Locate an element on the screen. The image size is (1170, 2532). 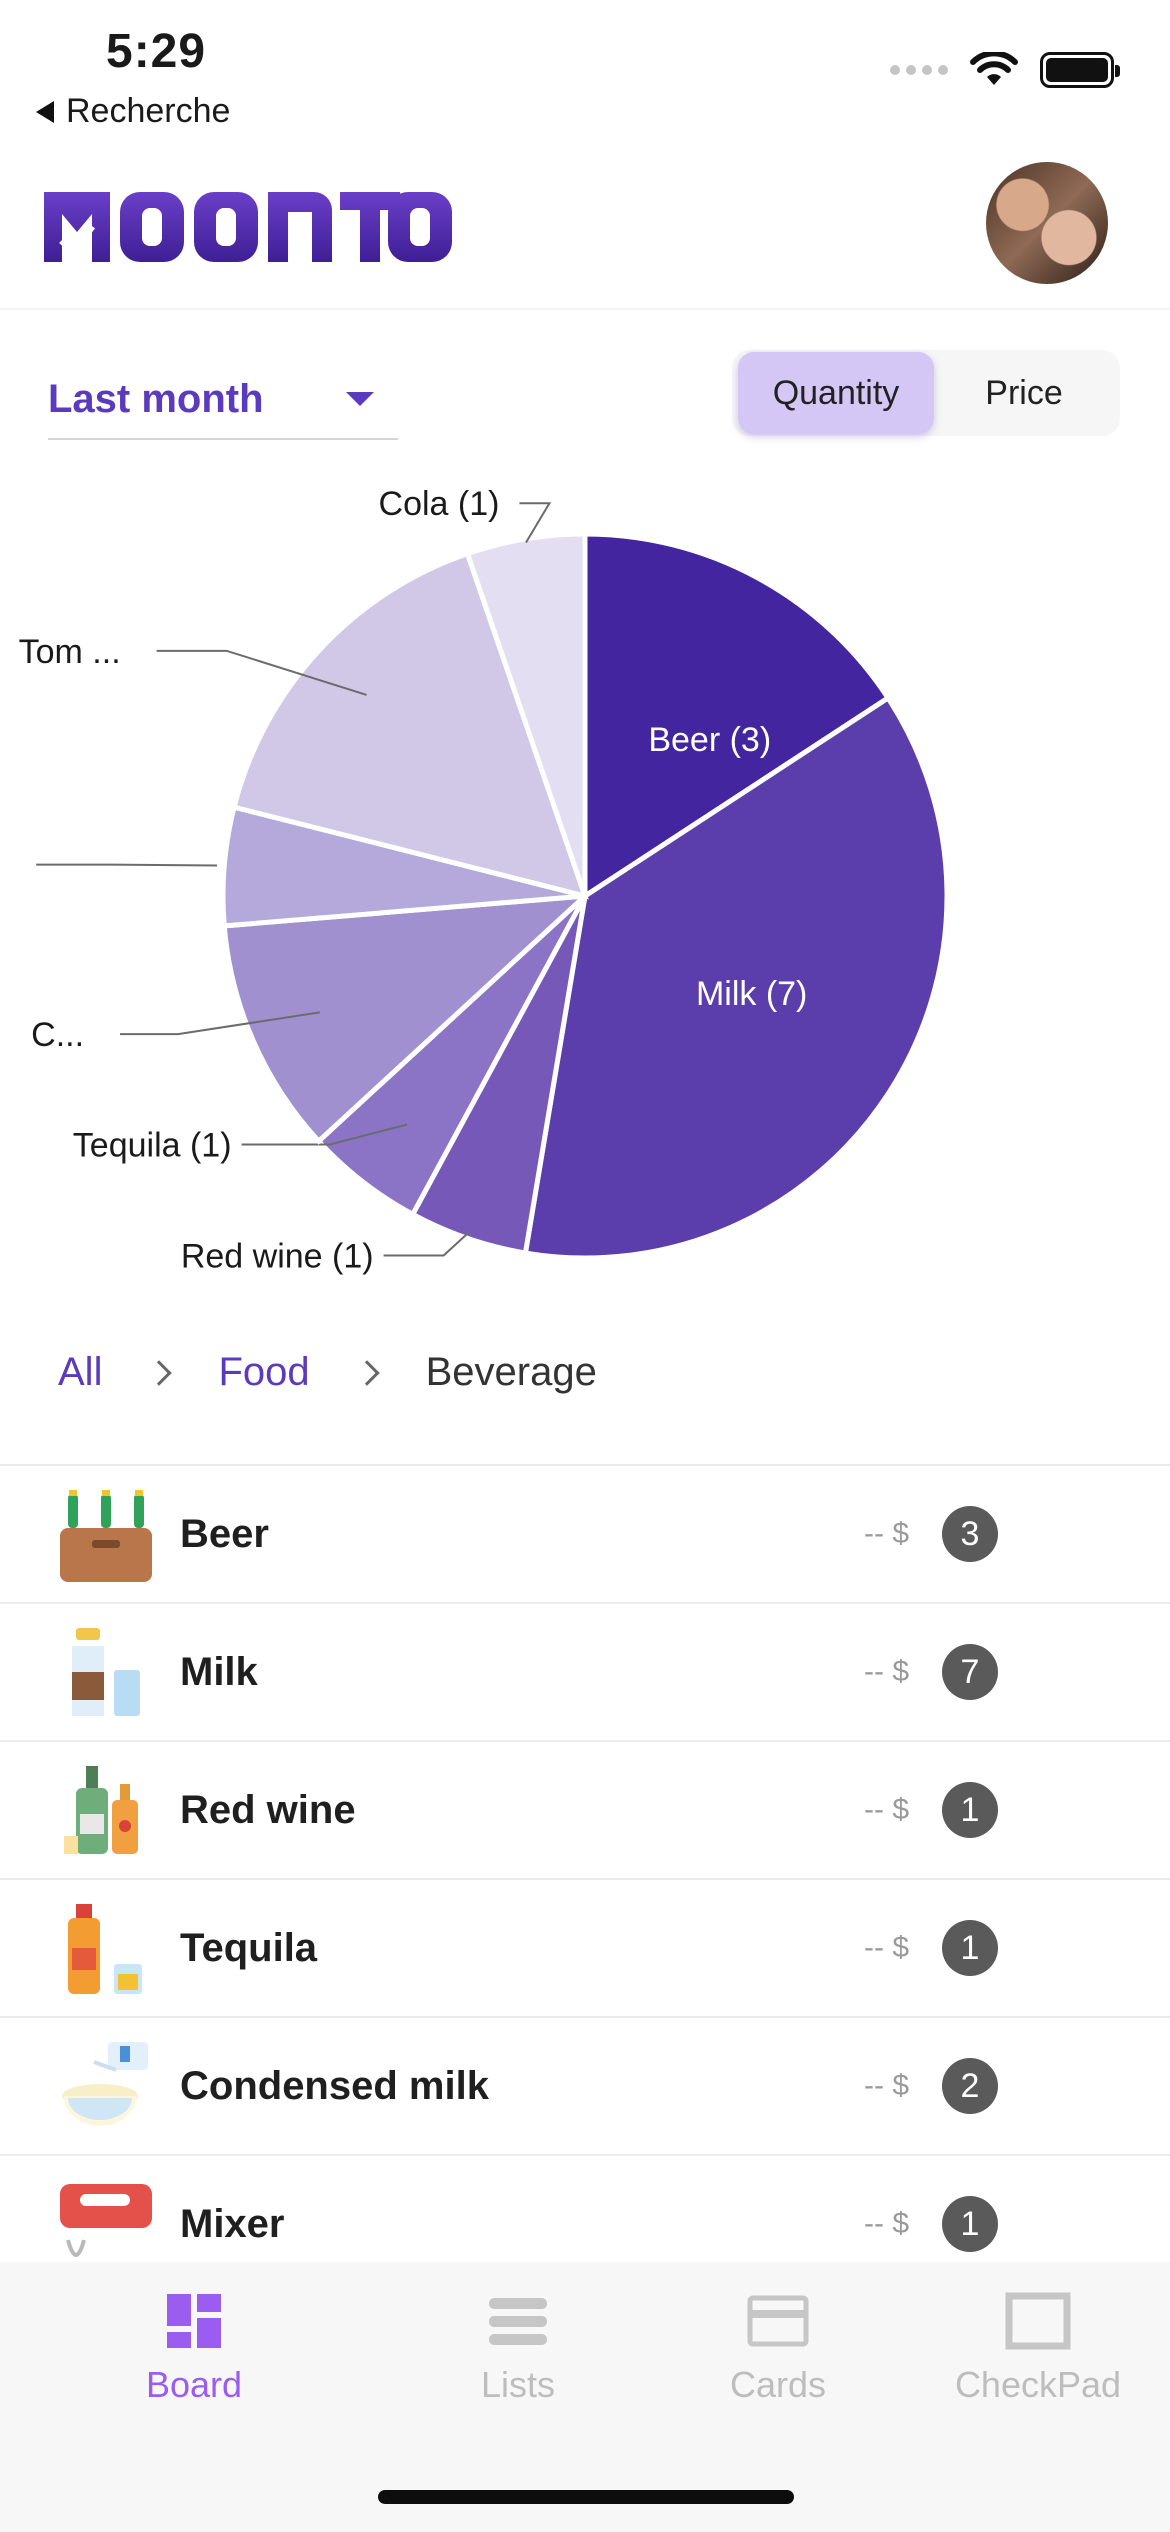
milk-bottle-icon is located at coordinates (106, 1672).